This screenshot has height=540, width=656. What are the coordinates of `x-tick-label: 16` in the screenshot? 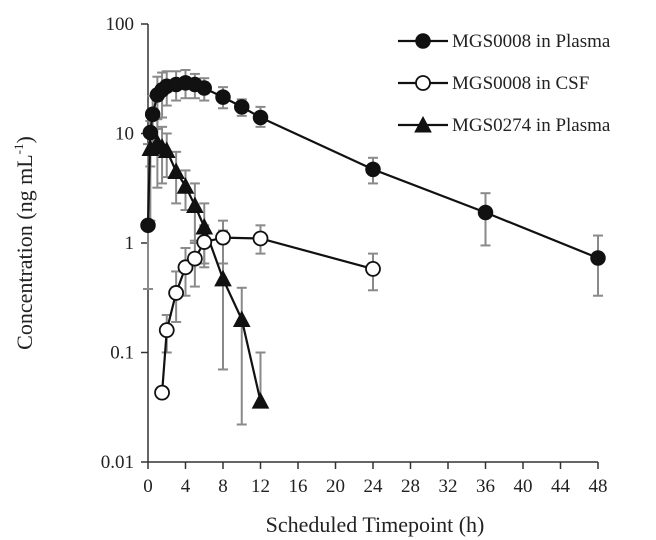 It's located at (298, 486).